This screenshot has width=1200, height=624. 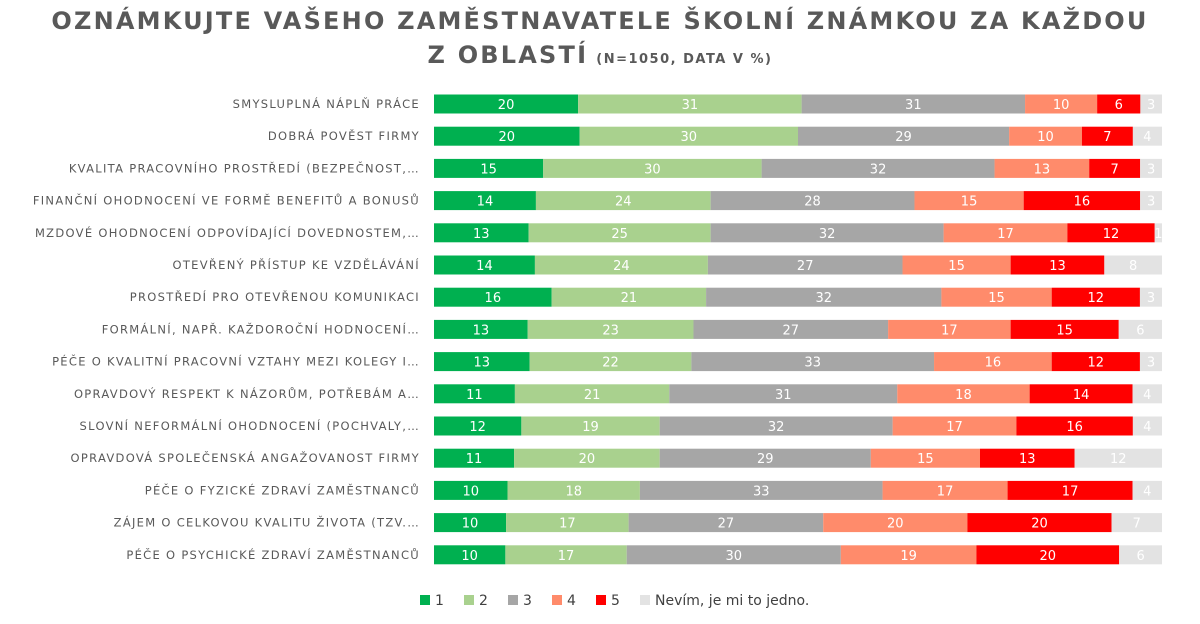 I want to click on data-label: 18, so click(x=573, y=491).